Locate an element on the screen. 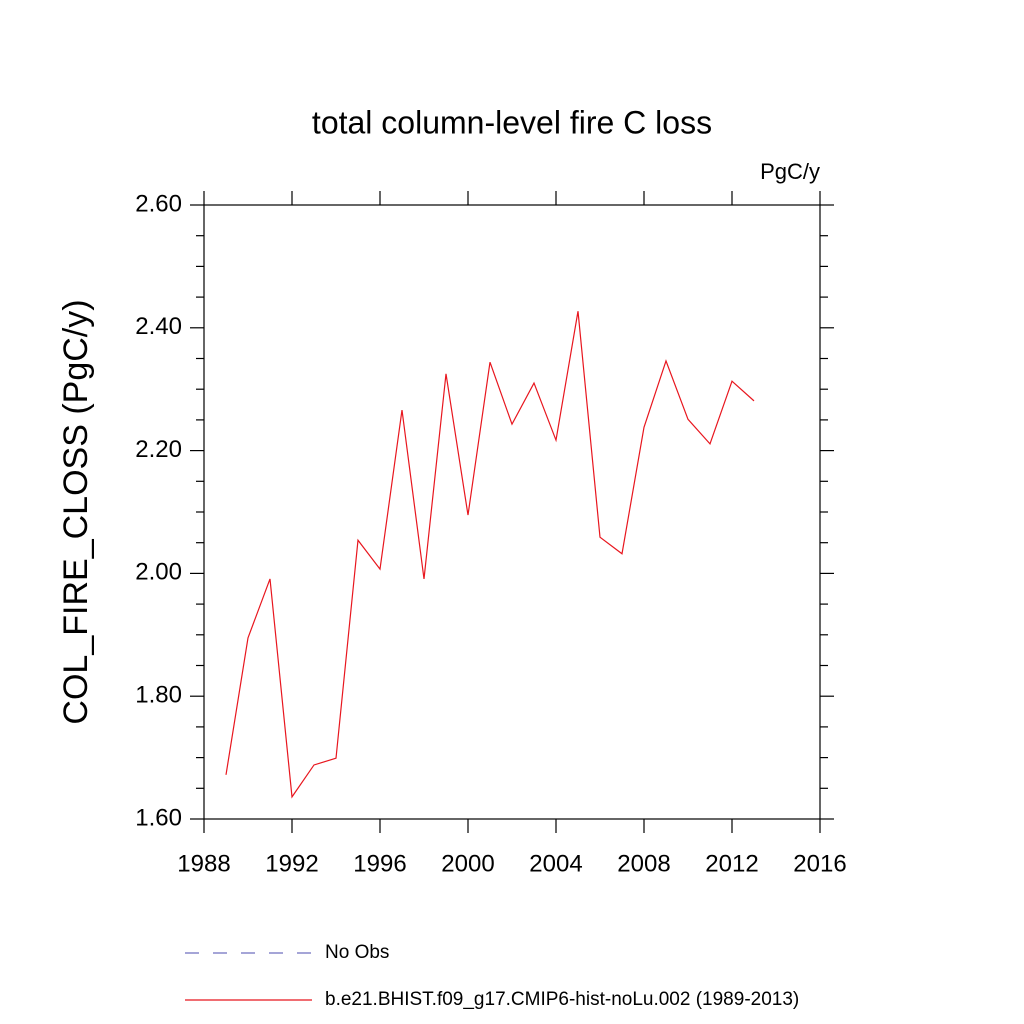  x-tick-label: 2000 is located at coordinates (467, 863).